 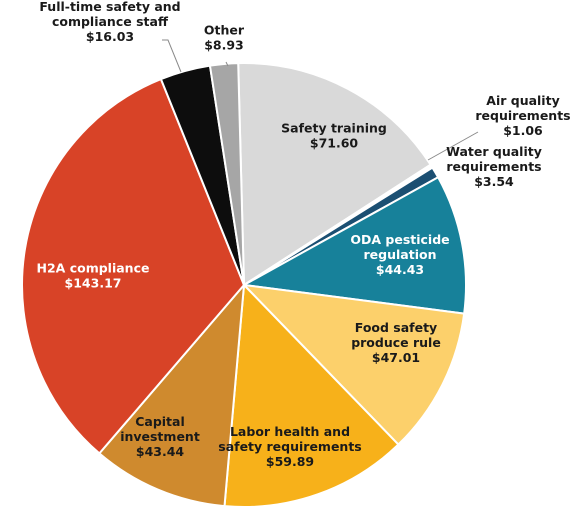 I want to click on slice-value: $3.54, so click(x=494, y=181).